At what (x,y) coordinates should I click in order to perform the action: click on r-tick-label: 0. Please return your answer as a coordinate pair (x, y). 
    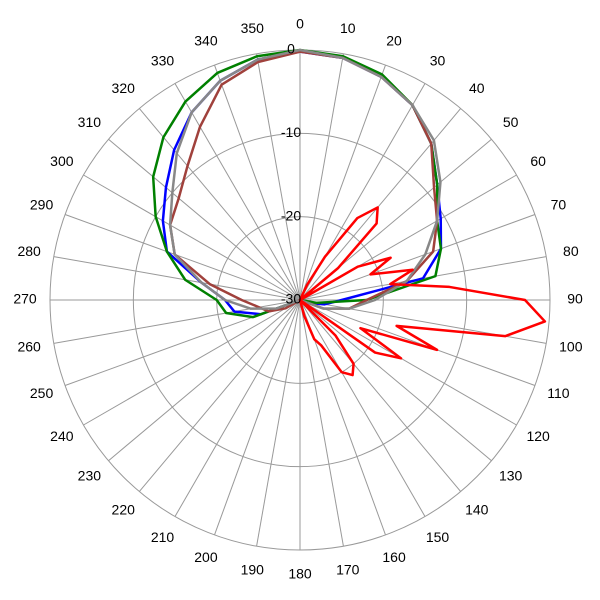
    Looking at the image, I should click on (291, 49).